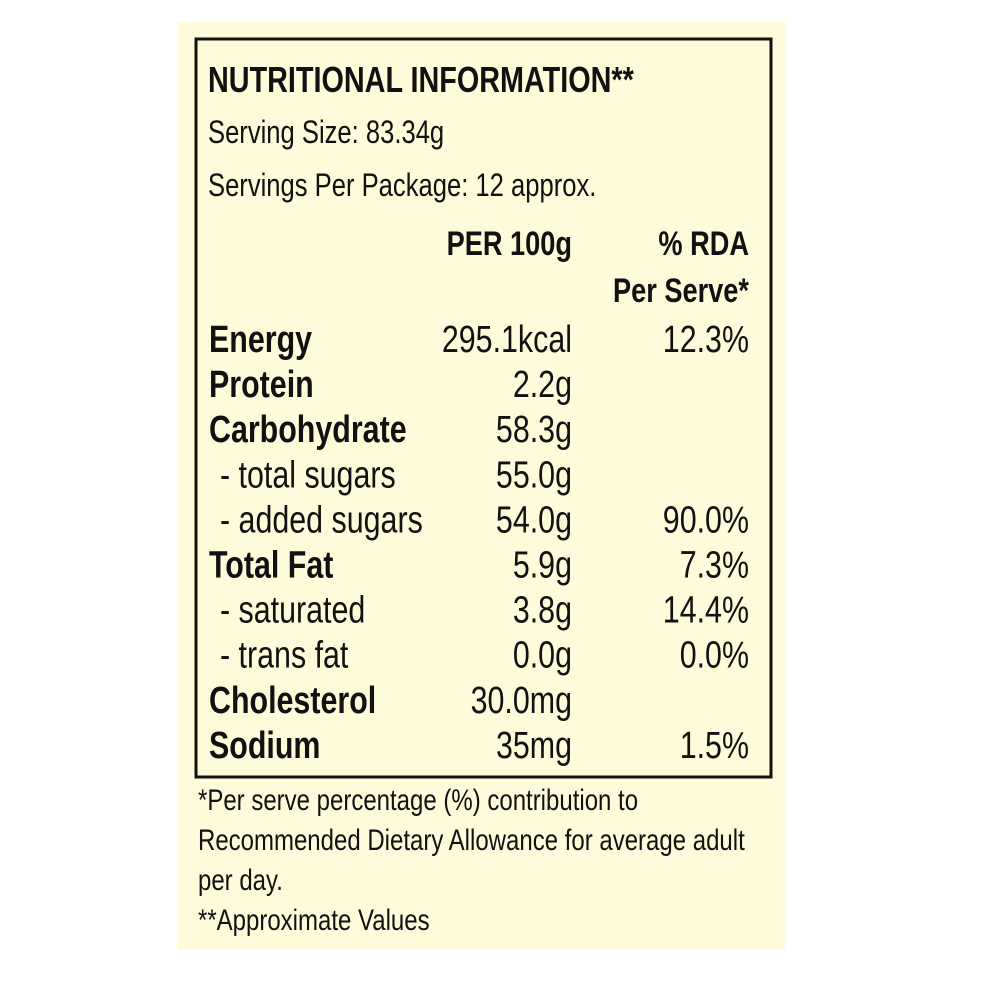  What do you see at coordinates (264, 746) in the screenshot?
I see `nutrient-name: Sodium` at bounding box center [264, 746].